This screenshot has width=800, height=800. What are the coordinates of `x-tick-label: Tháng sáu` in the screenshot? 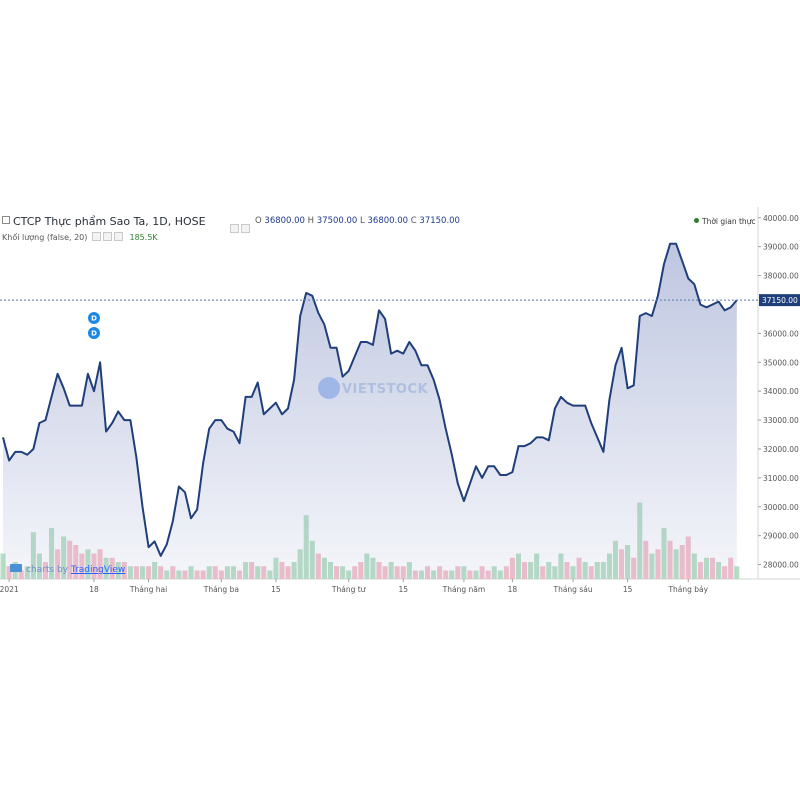 It's located at (573, 589).